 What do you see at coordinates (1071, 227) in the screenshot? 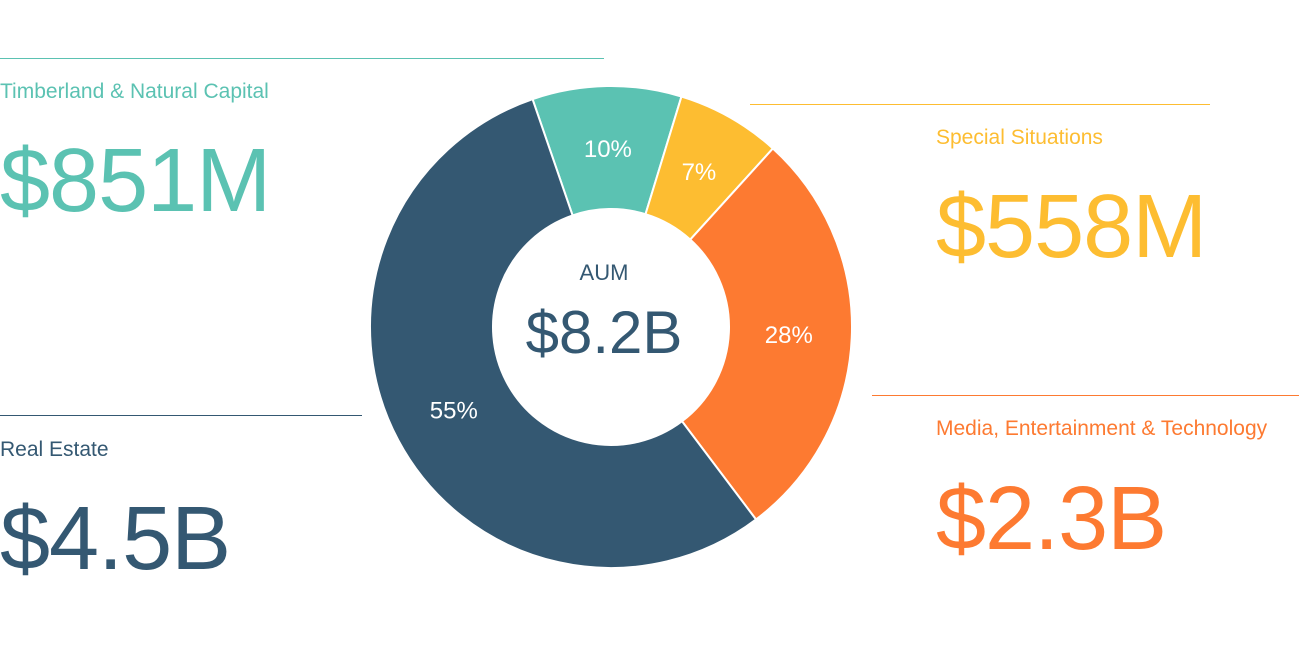
I see `special-situations-value: $558M` at bounding box center [1071, 227].